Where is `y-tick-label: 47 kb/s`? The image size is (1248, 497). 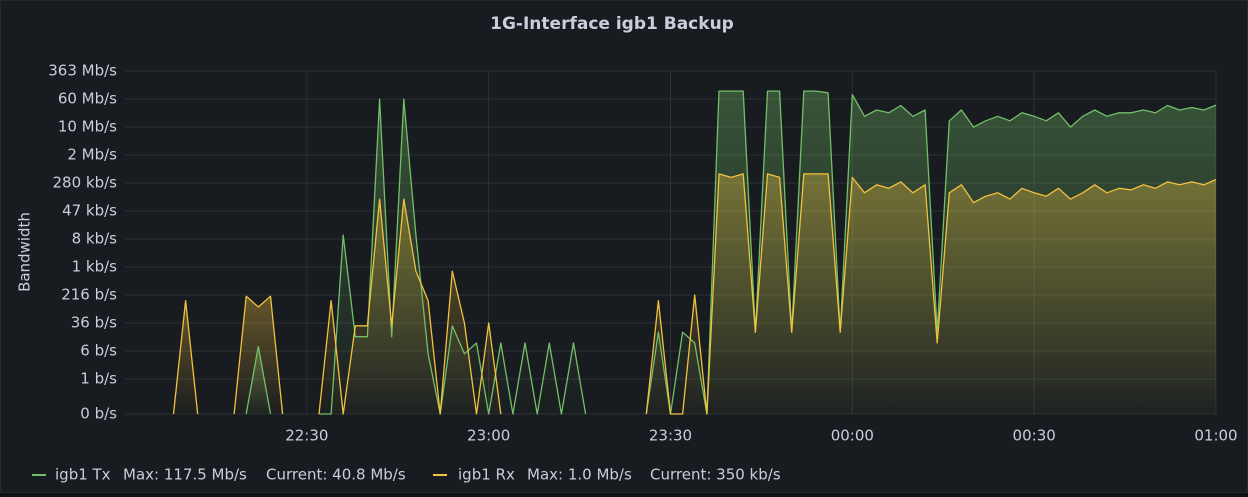 y-tick-label: 47 kb/s is located at coordinates (89, 211).